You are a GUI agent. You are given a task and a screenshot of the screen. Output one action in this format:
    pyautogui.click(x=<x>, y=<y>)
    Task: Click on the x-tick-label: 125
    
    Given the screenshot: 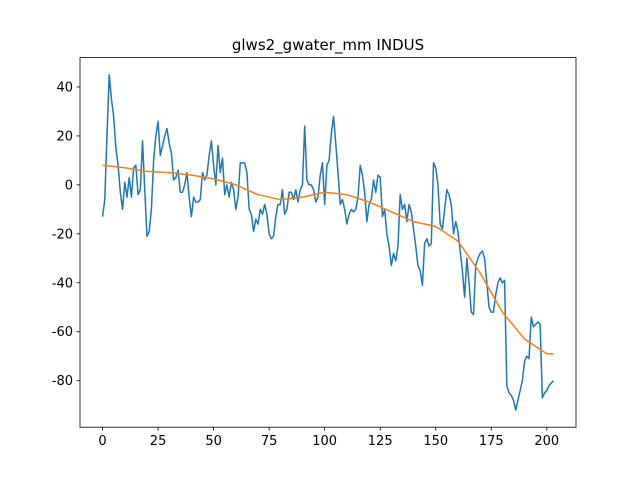 What is the action you would take?
    pyautogui.click(x=380, y=441)
    